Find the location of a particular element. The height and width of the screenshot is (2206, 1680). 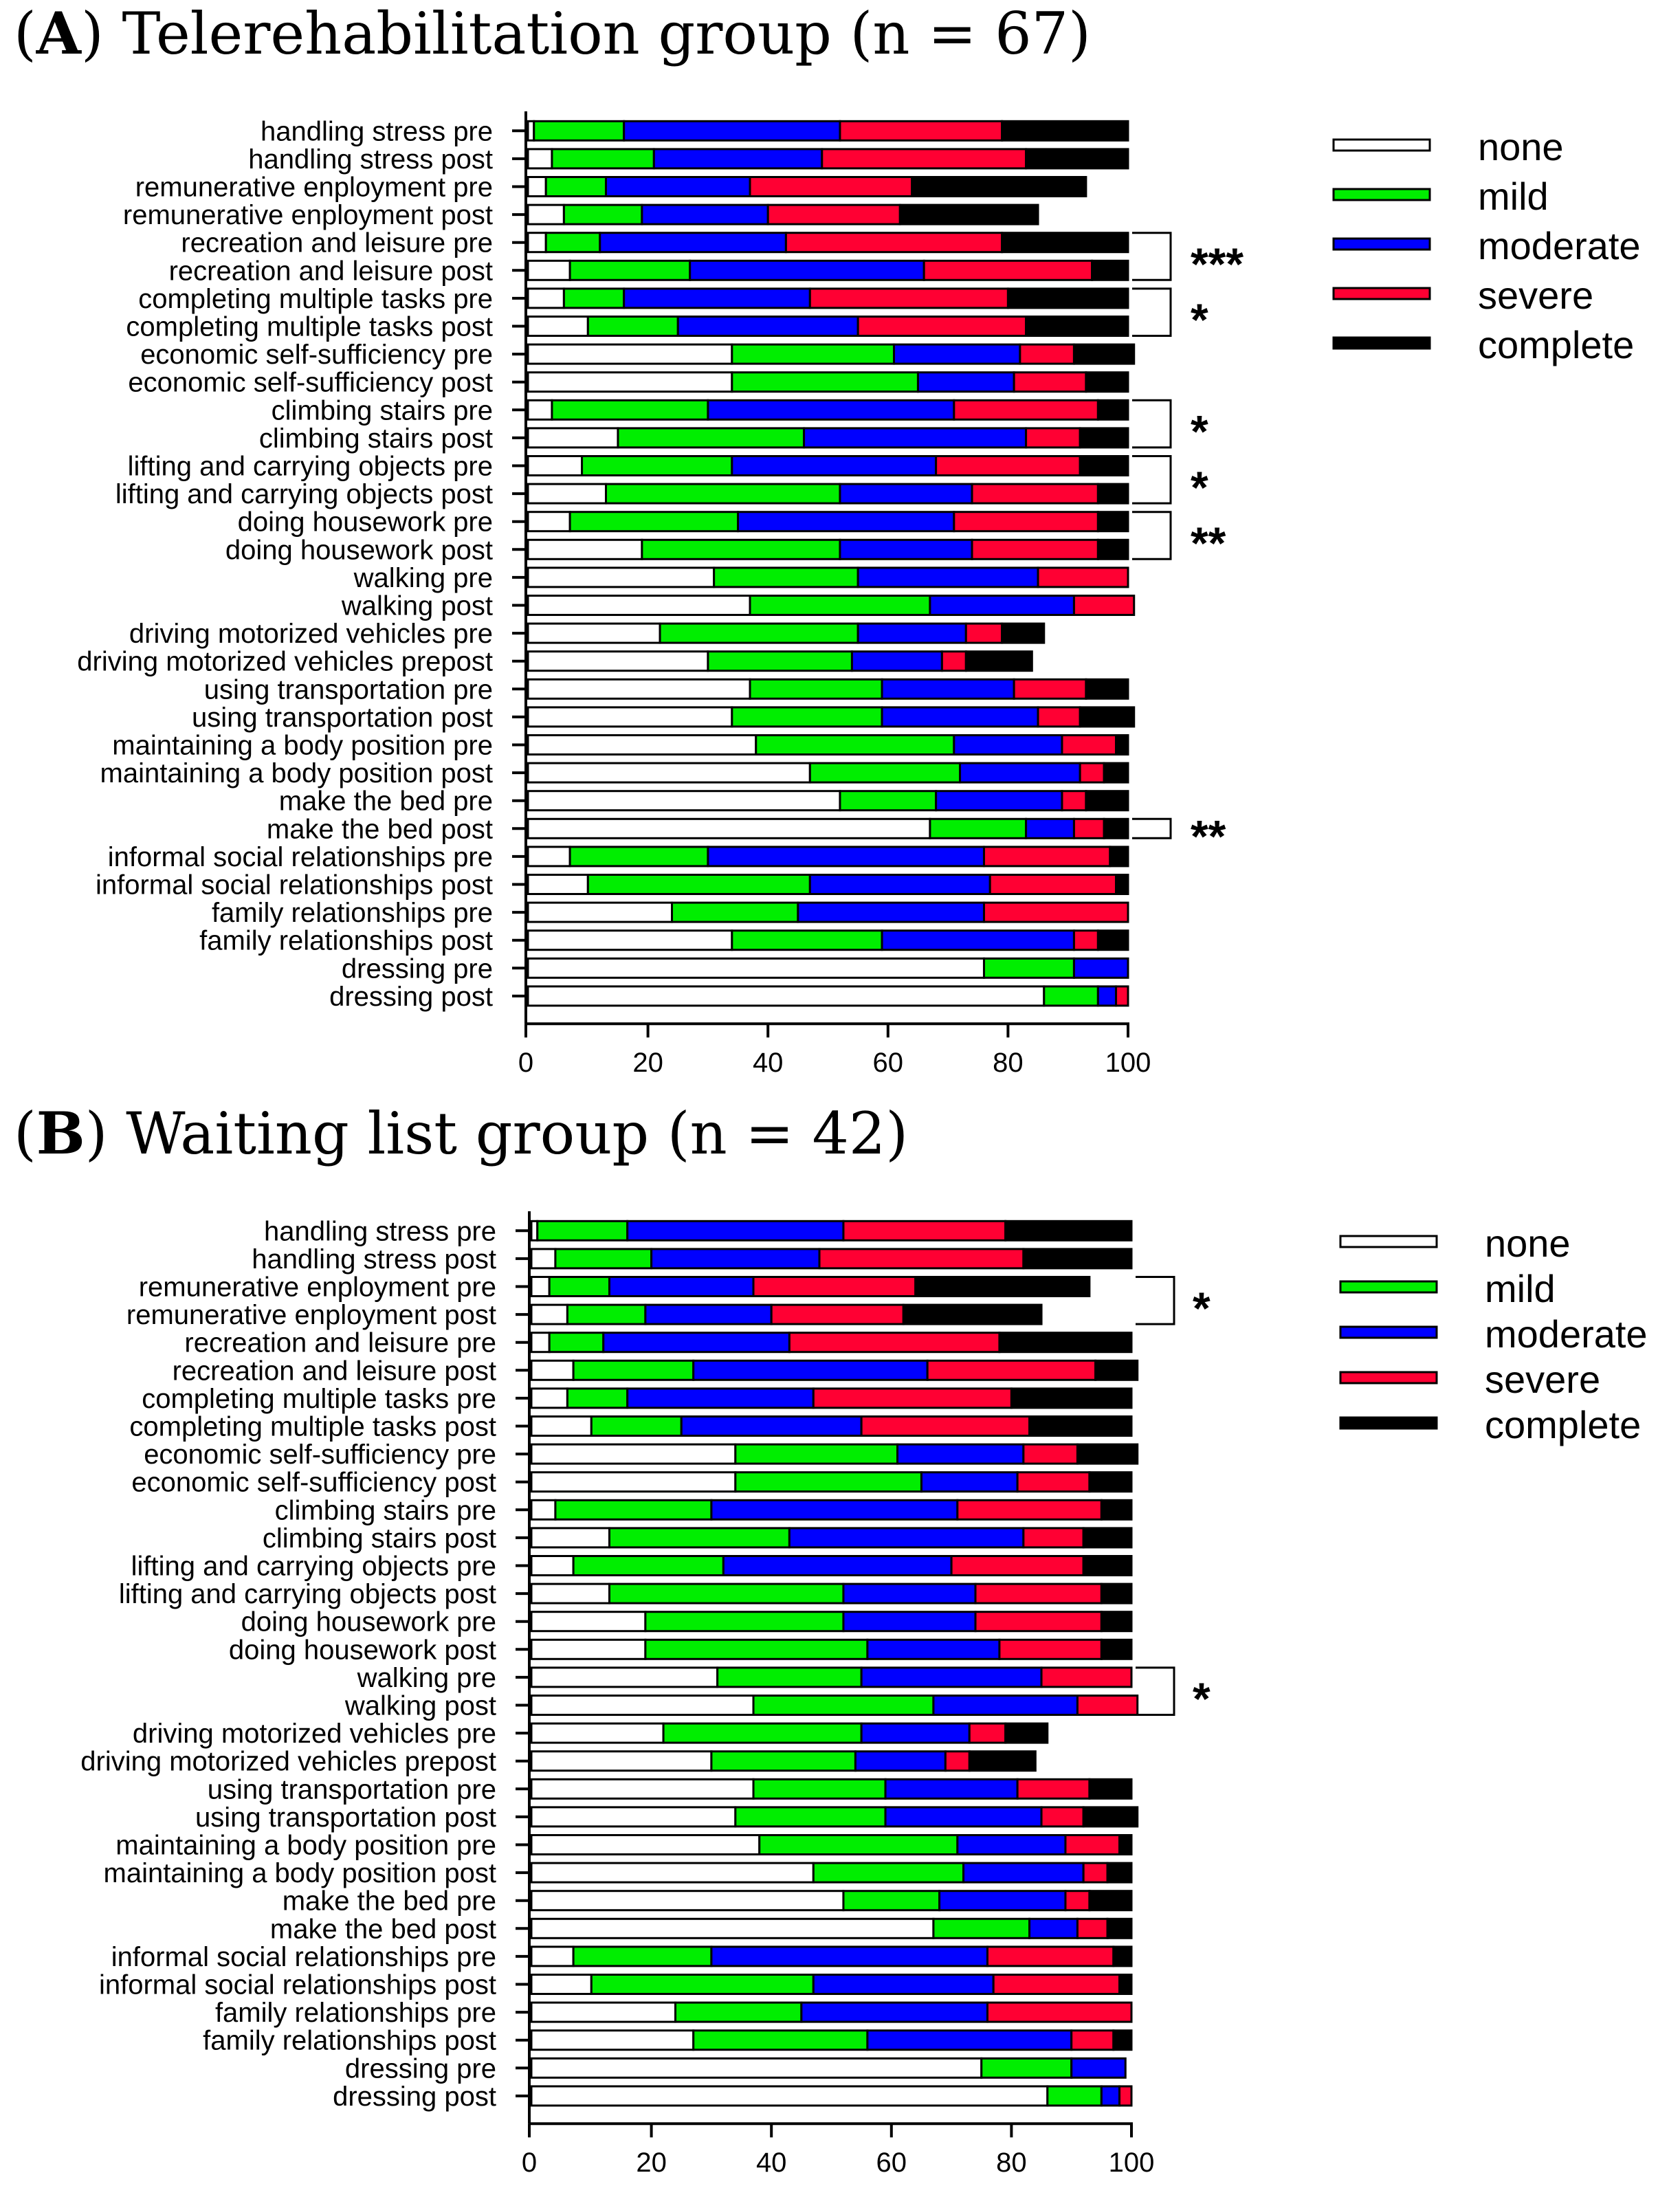

x-tick-label: 40 is located at coordinates (771, 2163).